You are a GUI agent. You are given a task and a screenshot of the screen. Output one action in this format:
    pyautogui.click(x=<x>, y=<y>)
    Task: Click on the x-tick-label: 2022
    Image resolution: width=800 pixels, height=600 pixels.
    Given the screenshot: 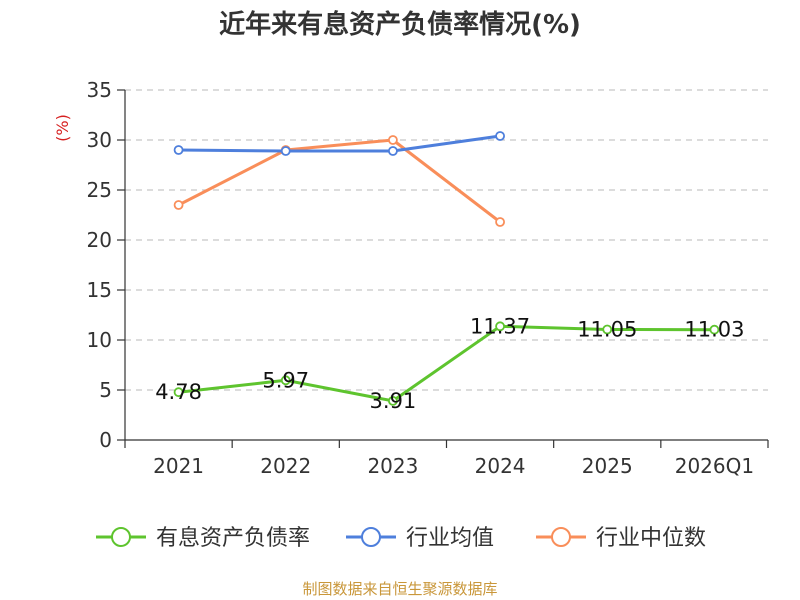 What is the action you would take?
    pyautogui.click(x=285, y=466)
    